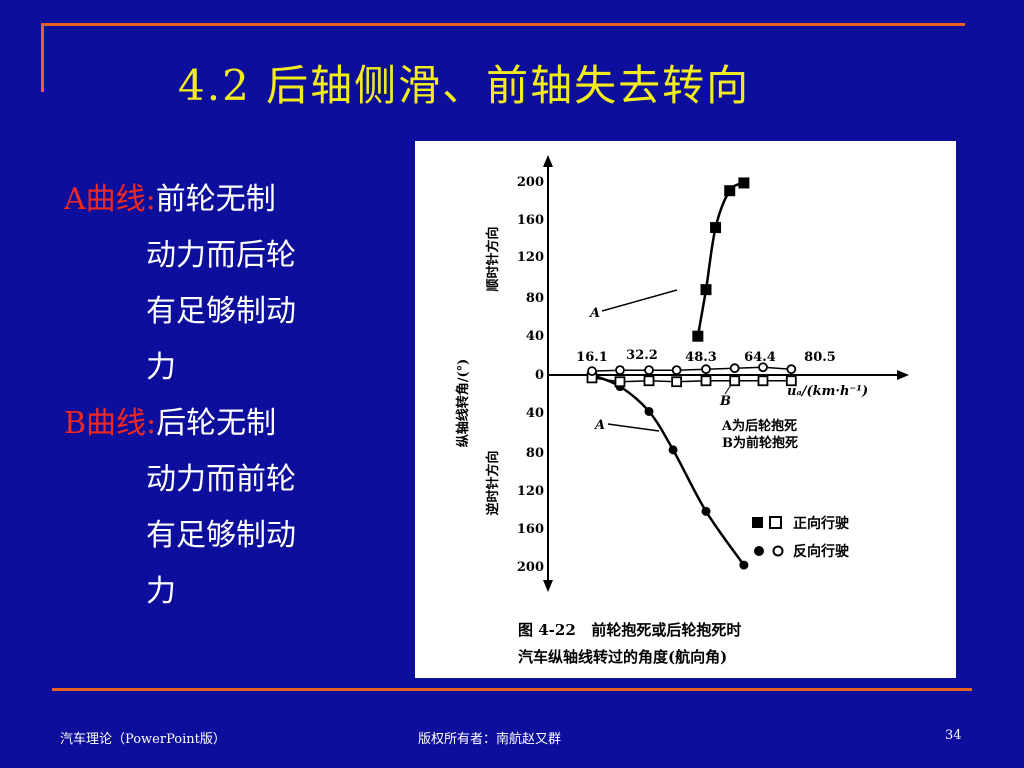  Describe the element at coordinates (221, 311) in the screenshot. I see `bullet-a-cont-2: 有足够制动` at that location.